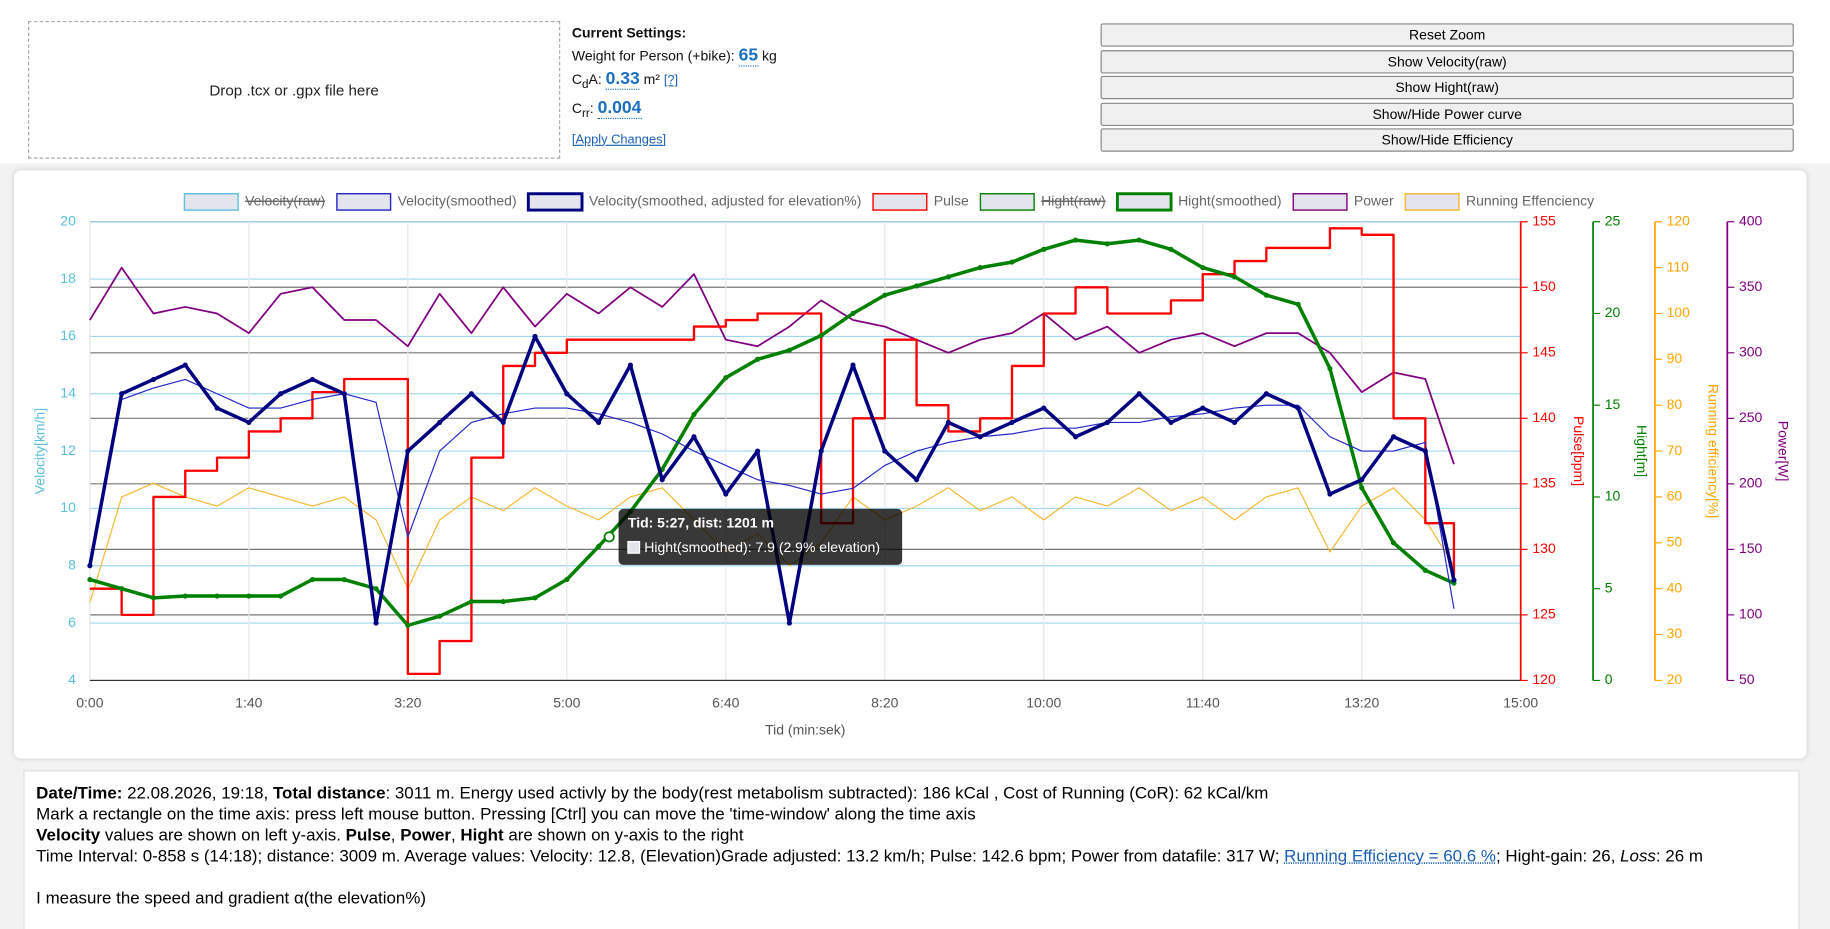 This screenshot has width=1830, height=929. Describe the element at coordinates (1520, 702) in the screenshot. I see `x-tick-label: 15:00` at that location.